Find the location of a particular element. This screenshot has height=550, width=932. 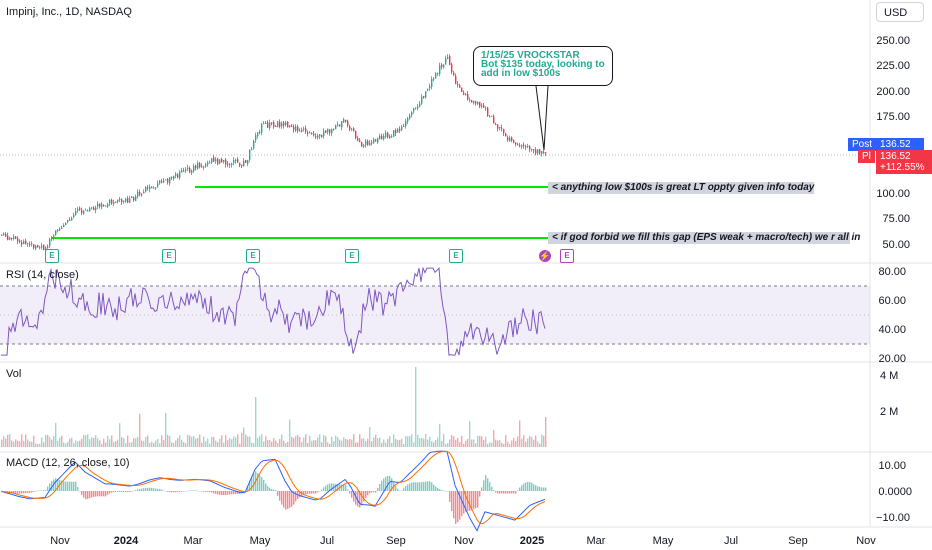

time-axis-label: May is located at coordinates (663, 541).